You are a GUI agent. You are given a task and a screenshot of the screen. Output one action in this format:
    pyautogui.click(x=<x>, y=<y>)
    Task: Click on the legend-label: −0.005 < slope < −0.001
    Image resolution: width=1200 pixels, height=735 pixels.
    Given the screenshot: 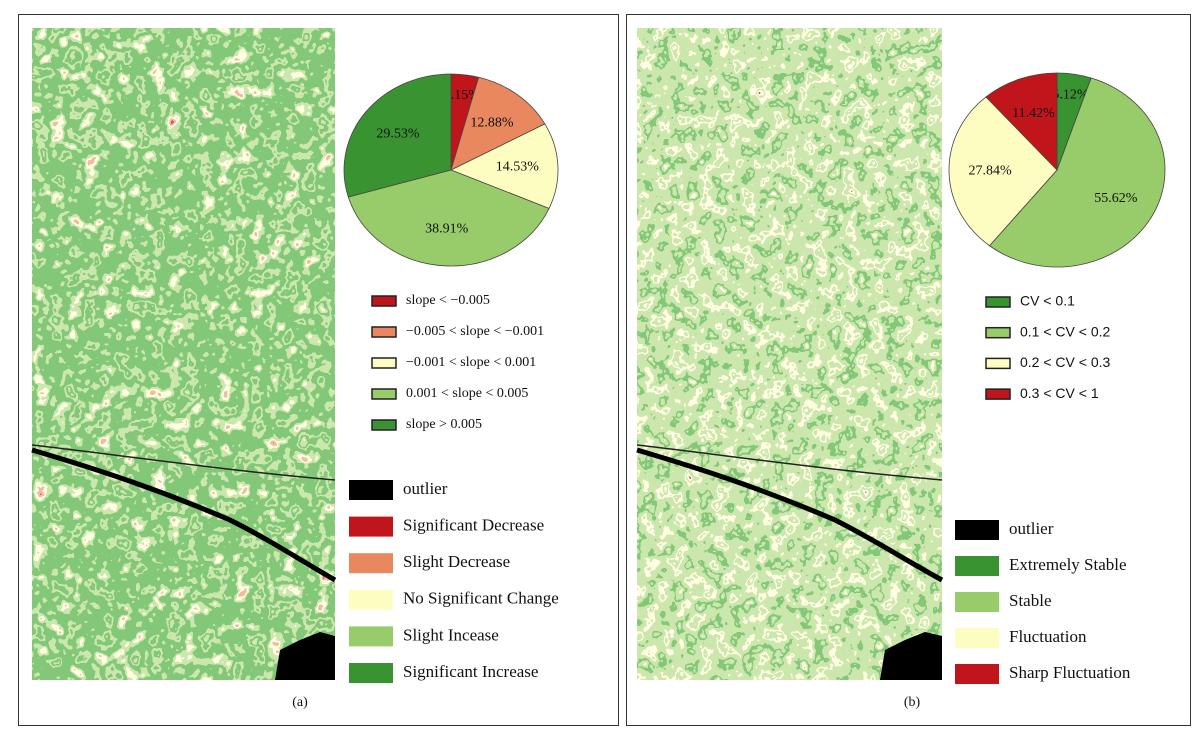 What is the action you would take?
    pyautogui.click(x=475, y=331)
    